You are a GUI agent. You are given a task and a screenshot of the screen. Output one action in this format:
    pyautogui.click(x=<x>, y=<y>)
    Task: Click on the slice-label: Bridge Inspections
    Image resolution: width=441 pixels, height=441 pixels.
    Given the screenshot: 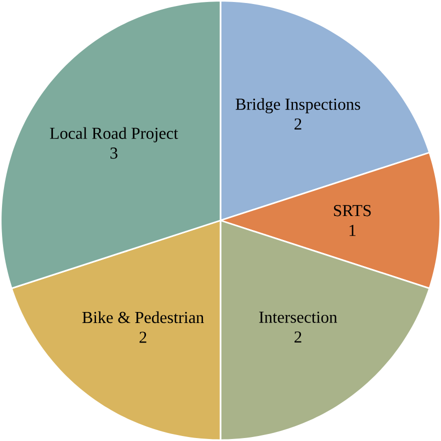 What is the action you would take?
    pyautogui.click(x=298, y=106)
    